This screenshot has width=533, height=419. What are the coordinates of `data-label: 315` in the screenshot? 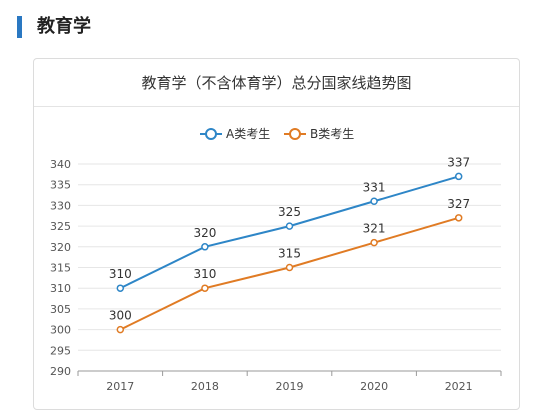 It's located at (289, 254).